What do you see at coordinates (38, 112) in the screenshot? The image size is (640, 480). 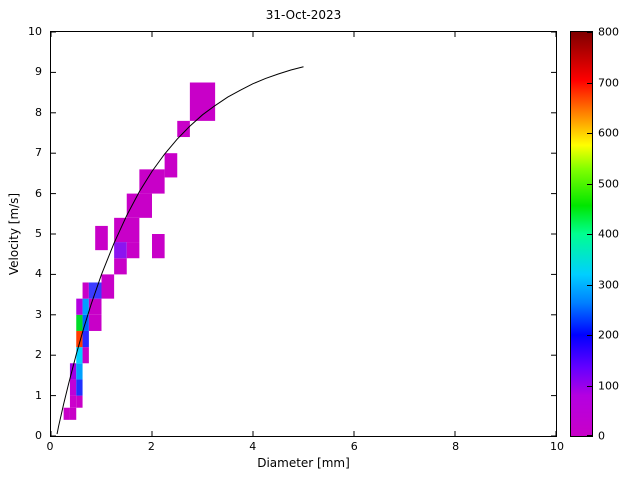 I see `y-tick-label: 8` at bounding box center [38, 112].